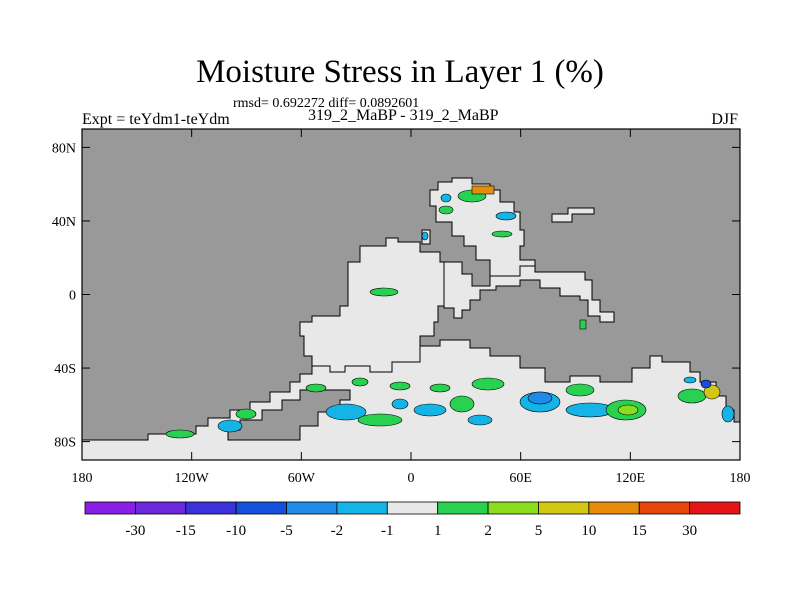 The height and width of the screenshot is (600, 800). What do you see at coordinates (539, 531) in the screenshot?
I see `colorbar-label: 5` at bounding box center [539, 531].